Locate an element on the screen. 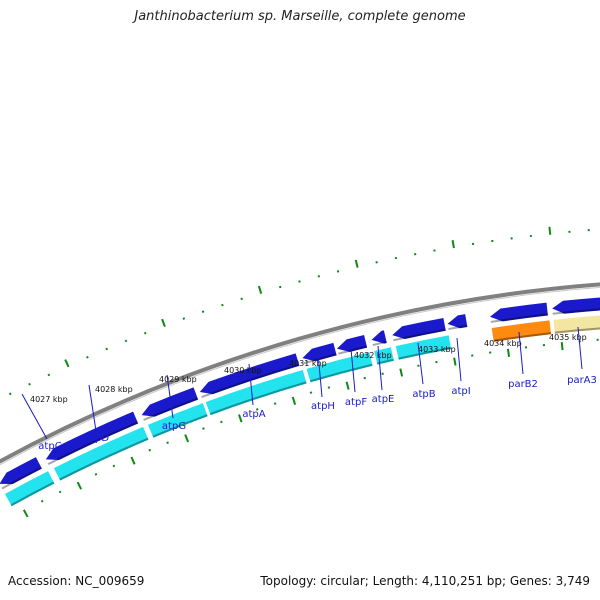 The width and height of the screenshot is (600, 600). reverse-gene-6-edge is located at coordinates (425, 353).